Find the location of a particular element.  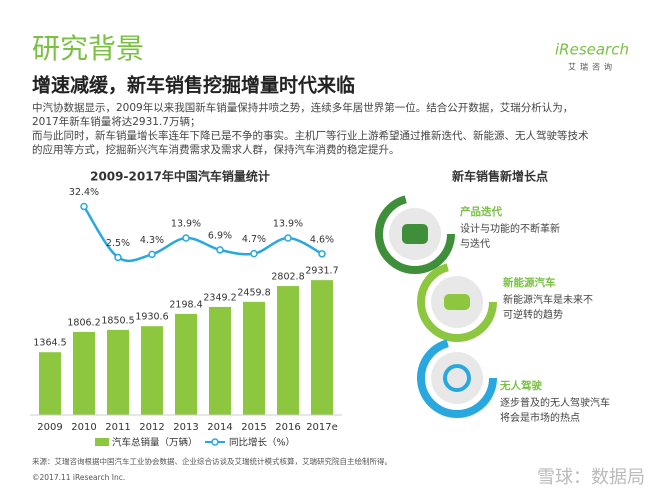

growth-desc: 与迭代 is located at coordinates (475, 244).